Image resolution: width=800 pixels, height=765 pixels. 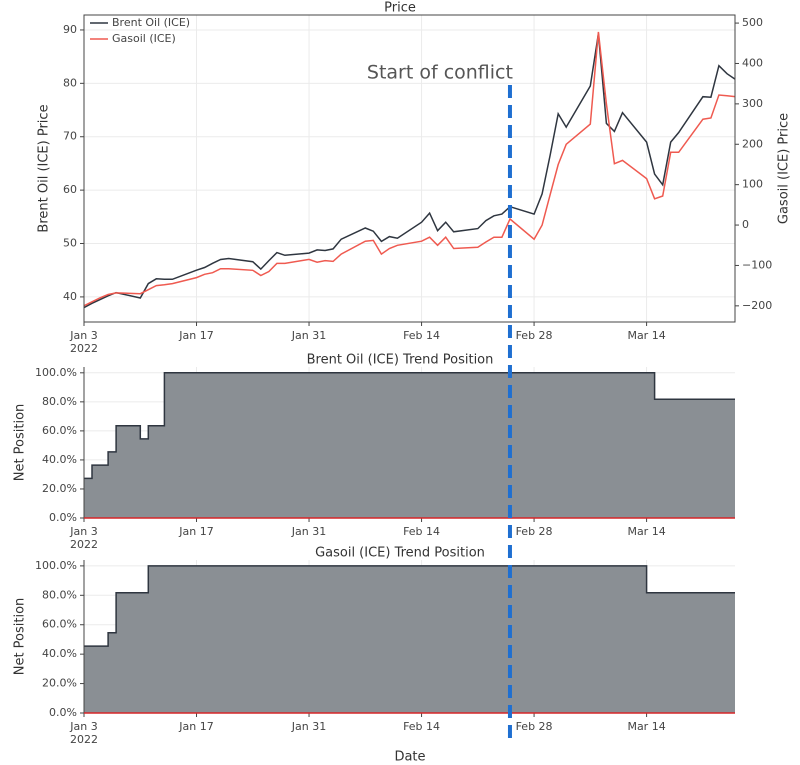 What do you see at coordinates (70, 82) in the screenshot?
I see `y-tick-label: 80` at bounding box center [70, 82].